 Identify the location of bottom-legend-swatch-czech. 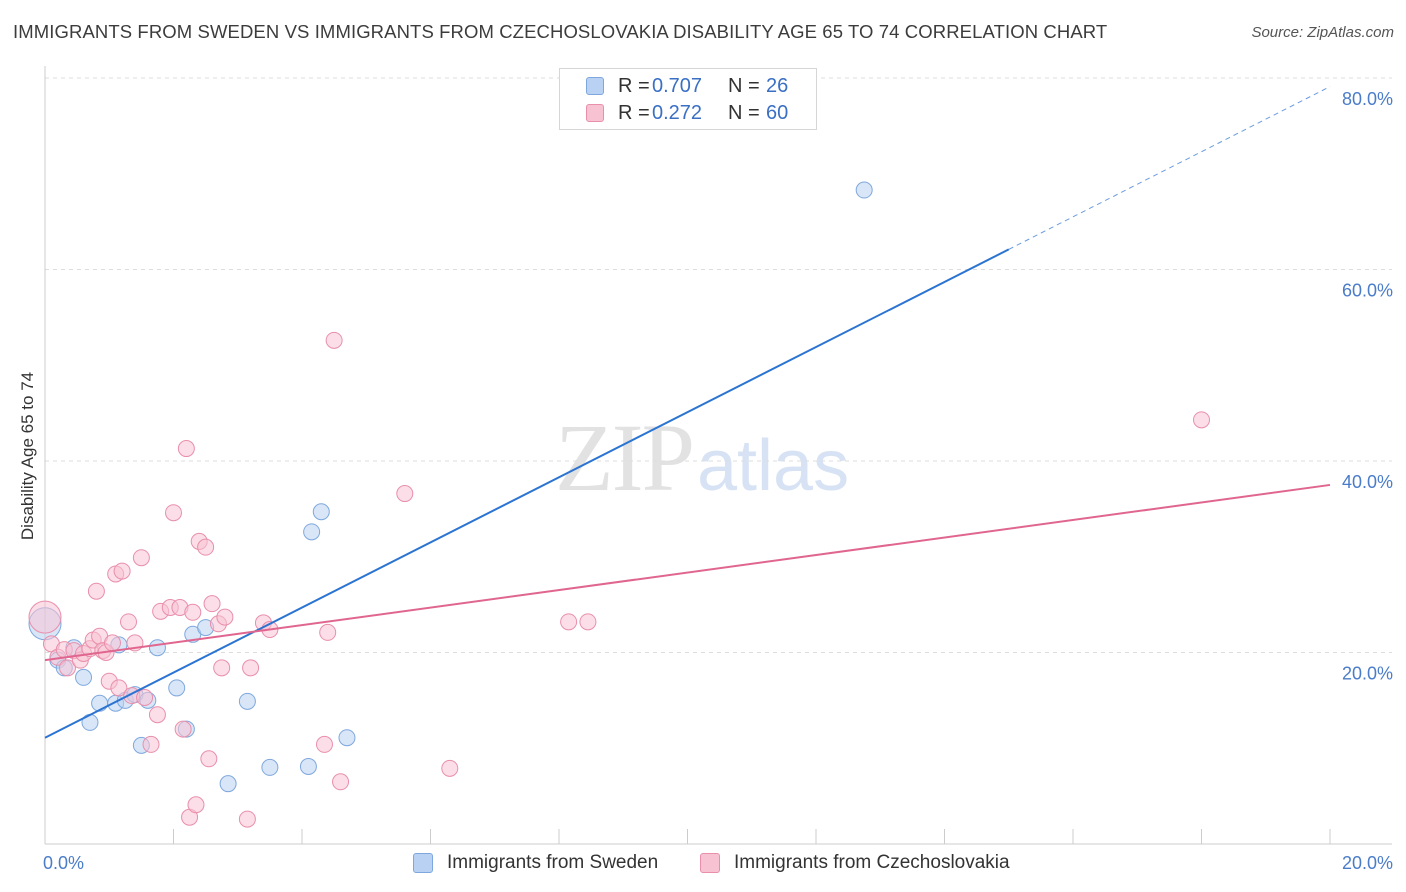
(710, 863).